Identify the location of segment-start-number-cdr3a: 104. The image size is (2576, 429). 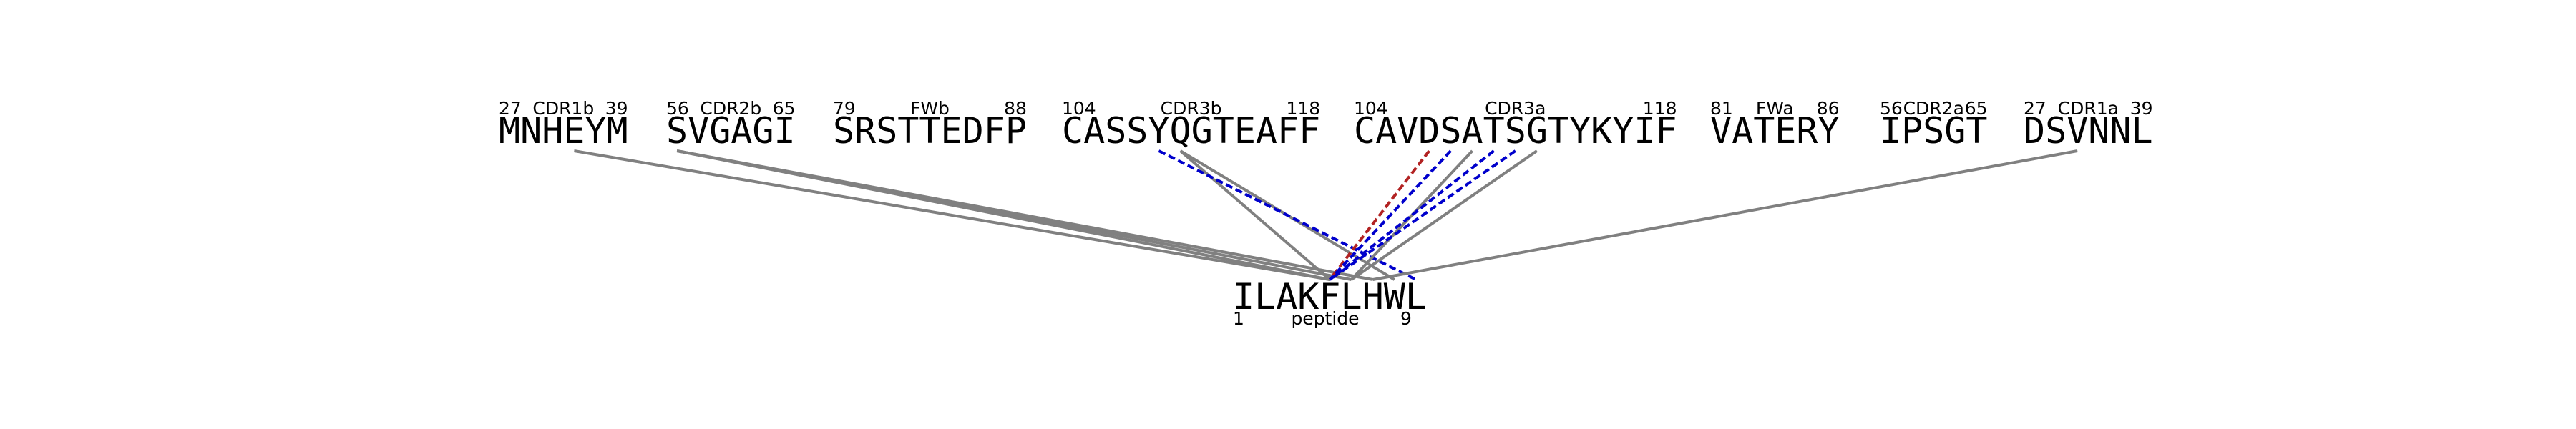
(1371, 108).